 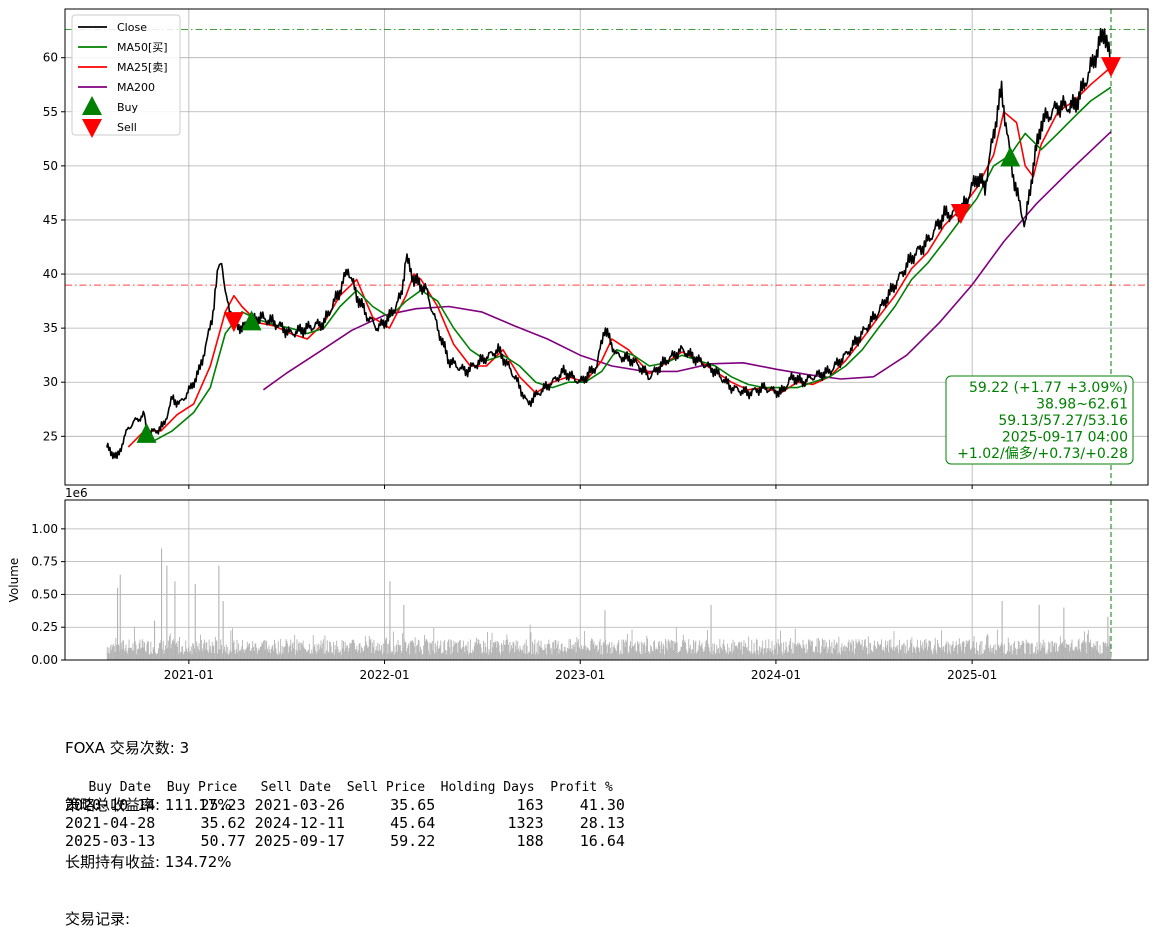 I want to click on price-y-tick-label: 55, so click(x=50, y=112).